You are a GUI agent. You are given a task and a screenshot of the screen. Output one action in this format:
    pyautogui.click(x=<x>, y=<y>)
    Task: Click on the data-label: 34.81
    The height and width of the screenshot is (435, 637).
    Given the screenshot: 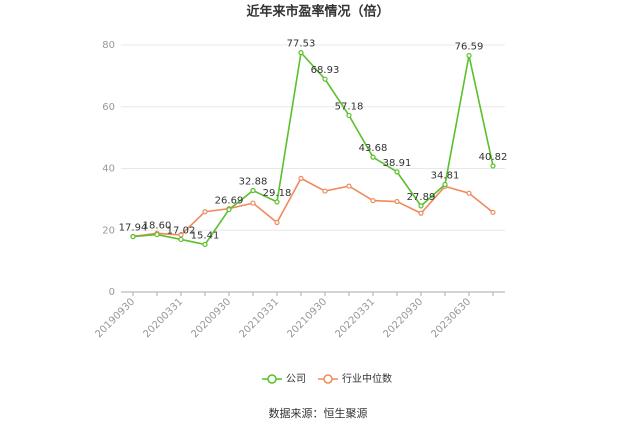 What is the action you would take?
    pyautogui.click(x=445, y=176)
    